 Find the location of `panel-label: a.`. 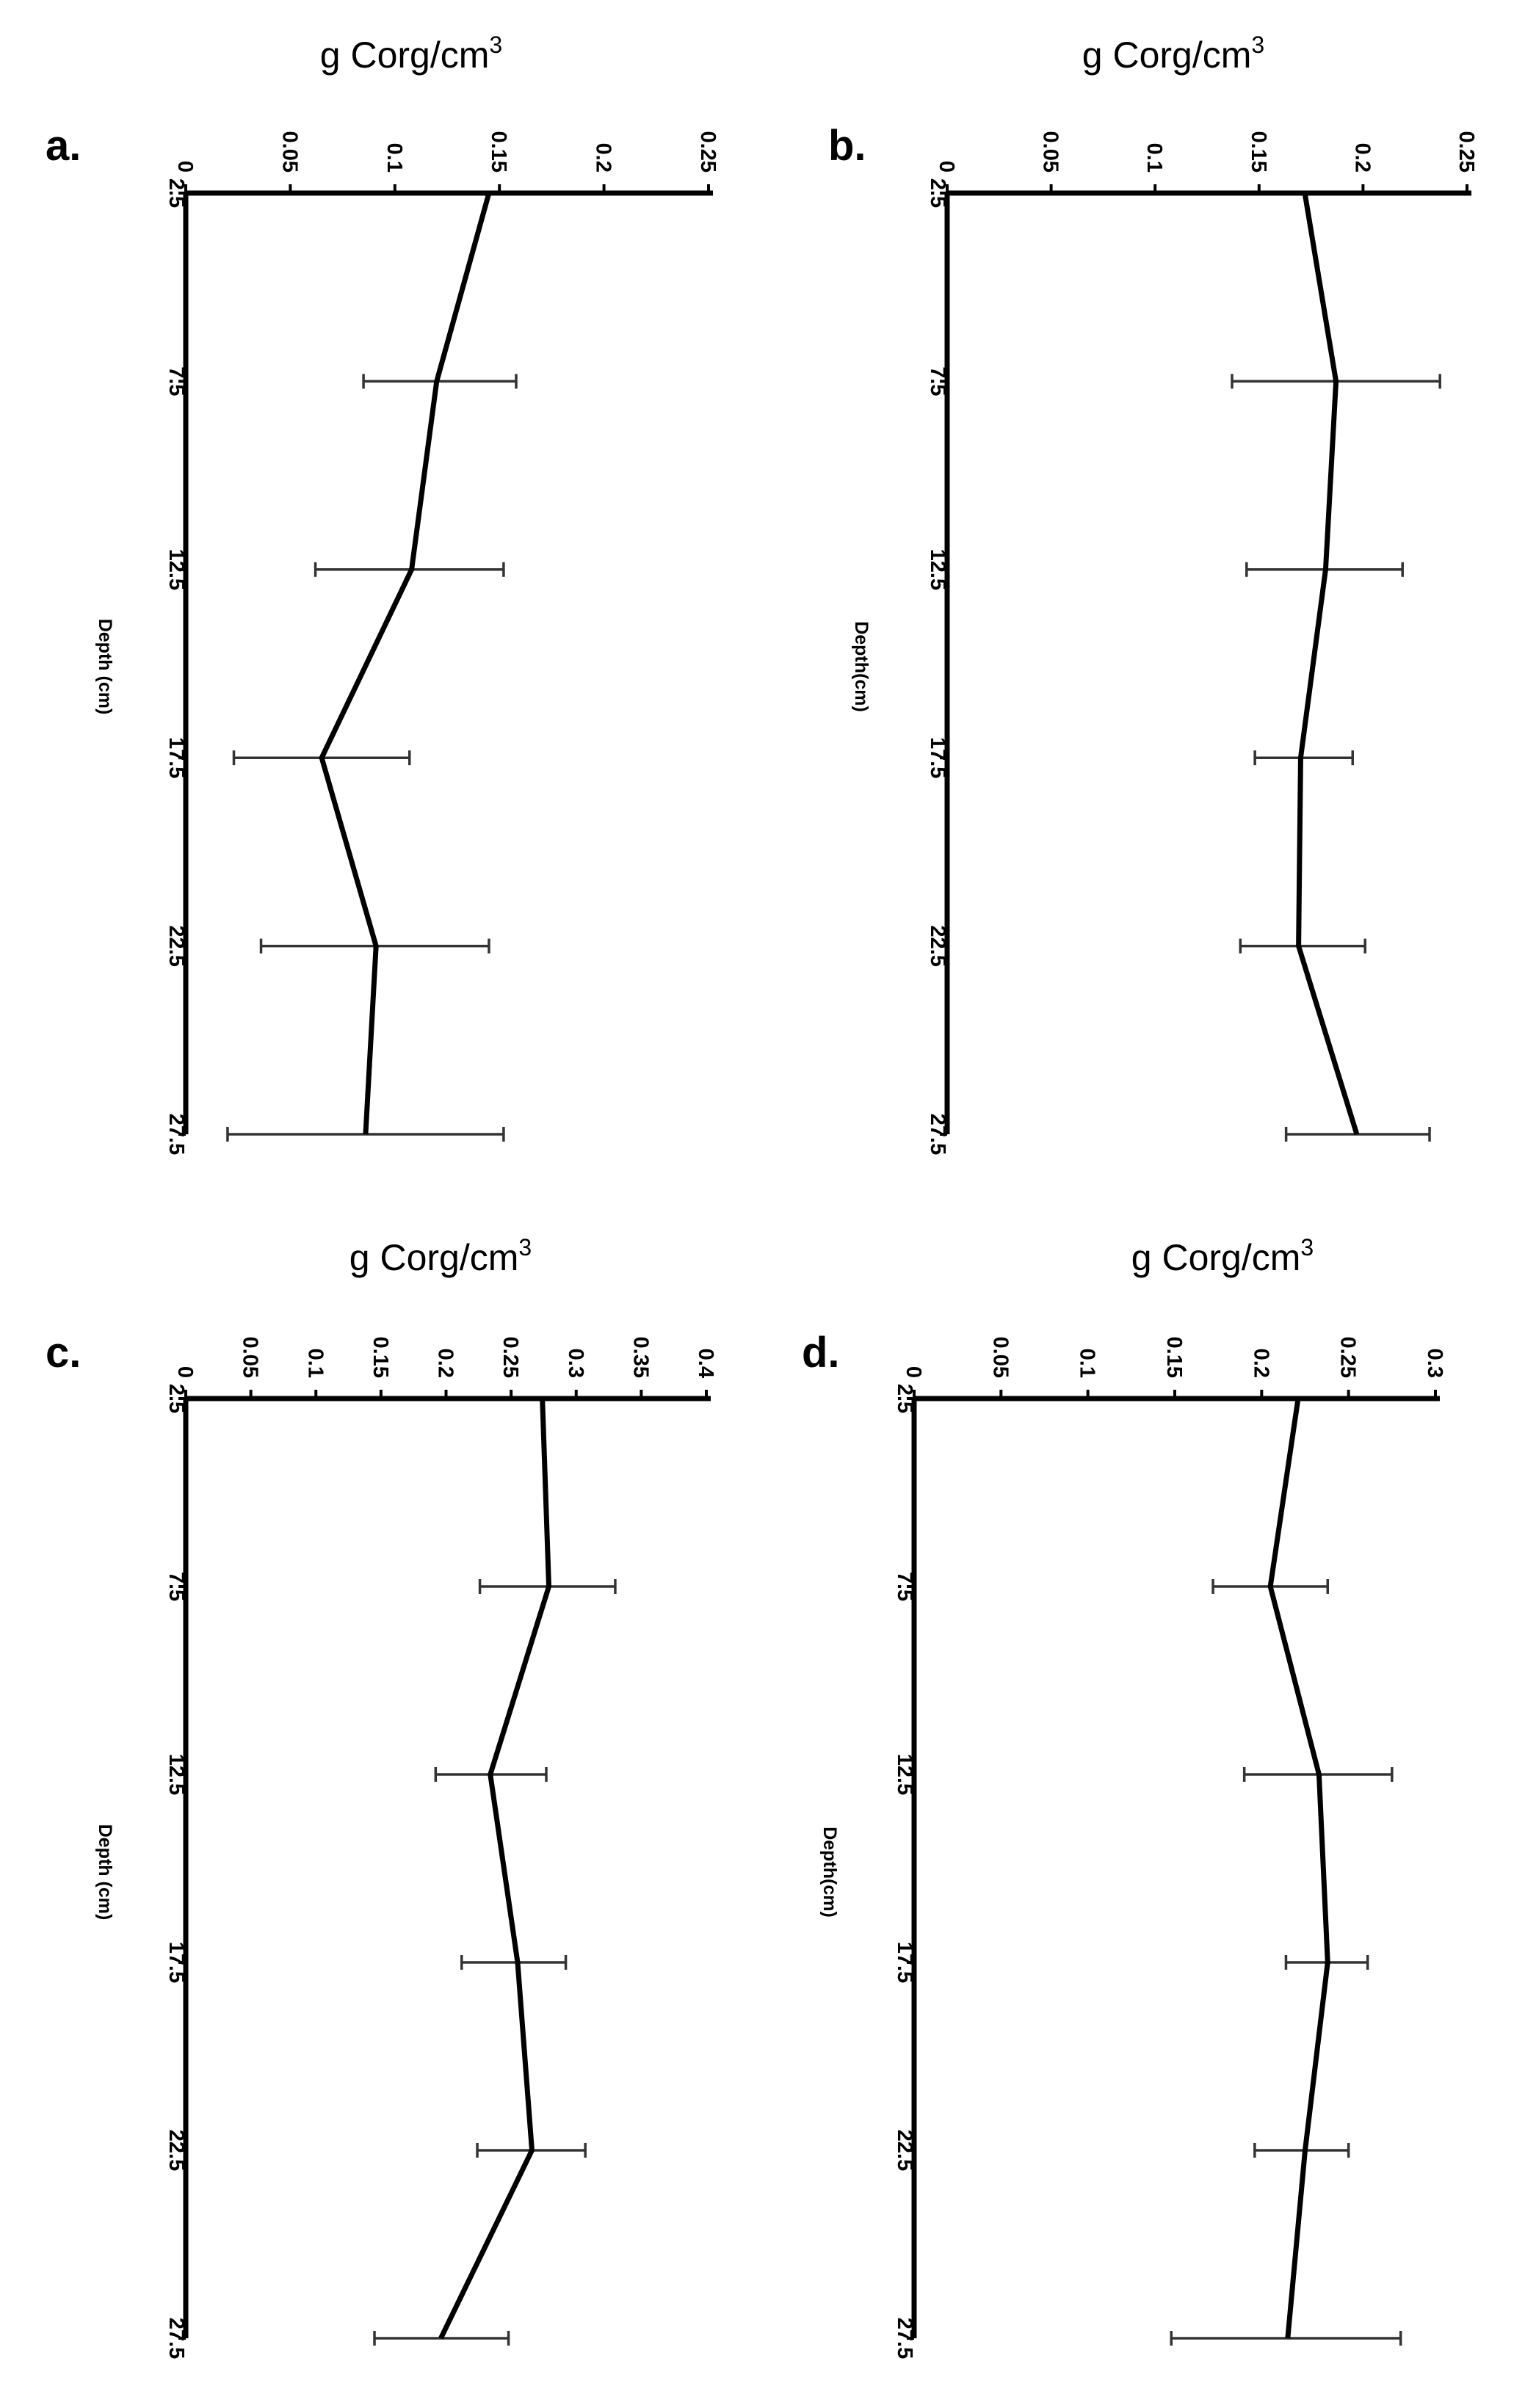

panel-label: a. is located at coordinates (63, 146).